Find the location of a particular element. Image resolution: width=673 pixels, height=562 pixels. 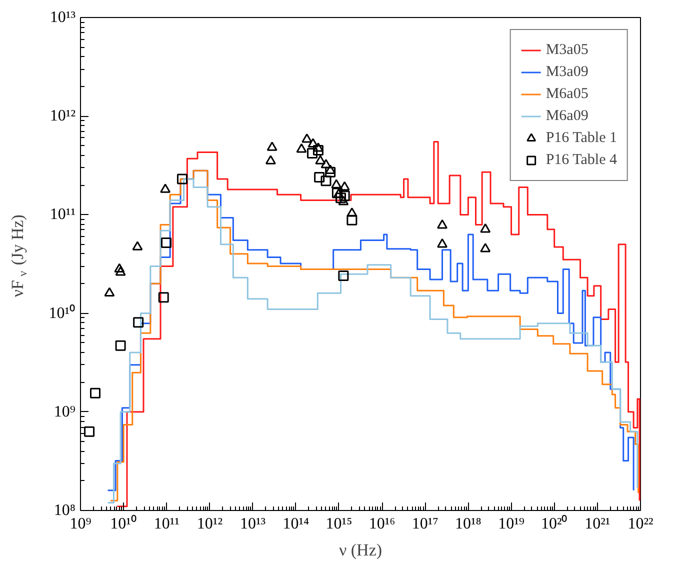

x-axis-title: ν (Hz) is located at coordinates (360, 550).